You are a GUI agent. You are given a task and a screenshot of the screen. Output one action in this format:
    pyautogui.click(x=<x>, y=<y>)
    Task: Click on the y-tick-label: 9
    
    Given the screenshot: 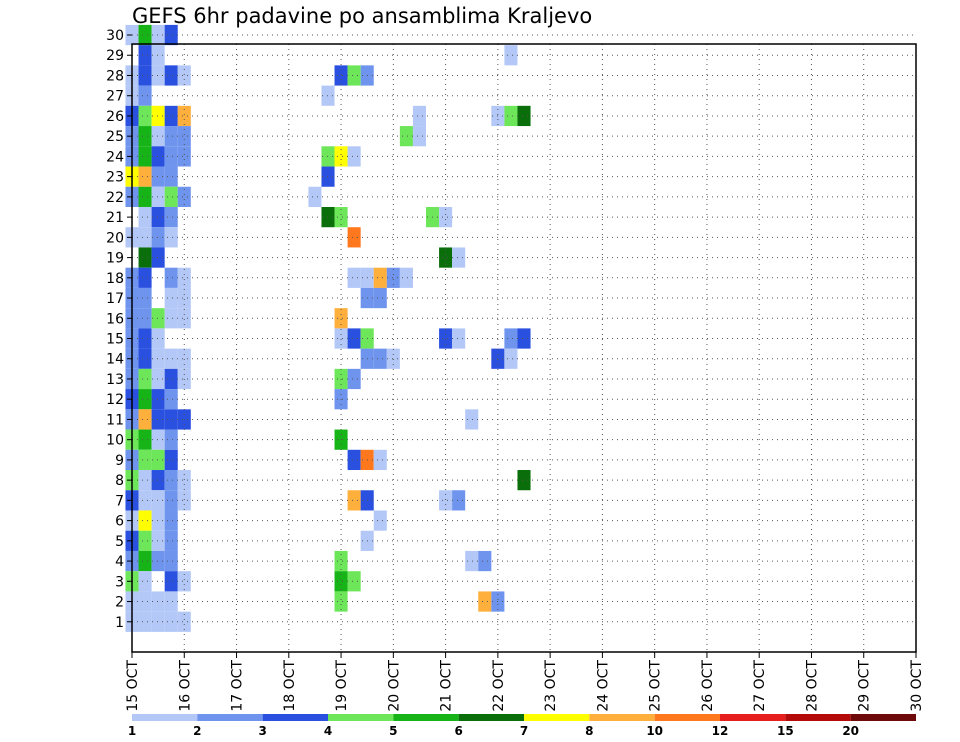 What is the action you would take?
    pyautogui.click(x=119, y=461)
    